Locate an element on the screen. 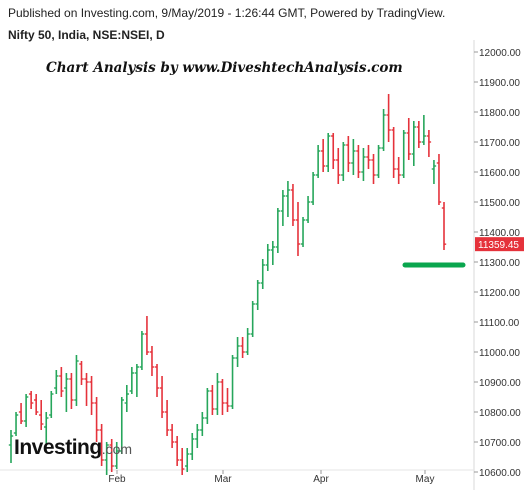 Image resolution: width=527 pixels, height=490 pixels. overlay-layer: 11359.45 is located at coordinates (463, 252).